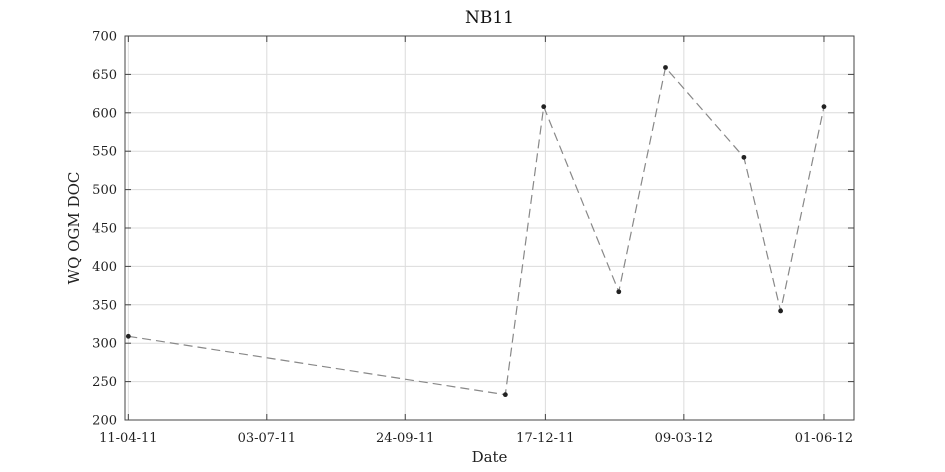 This screenshot has width=945, height=472. Describe the element at coordinates (104, 421) in the screenshot. I see `y-tick-label: 200` at that location.